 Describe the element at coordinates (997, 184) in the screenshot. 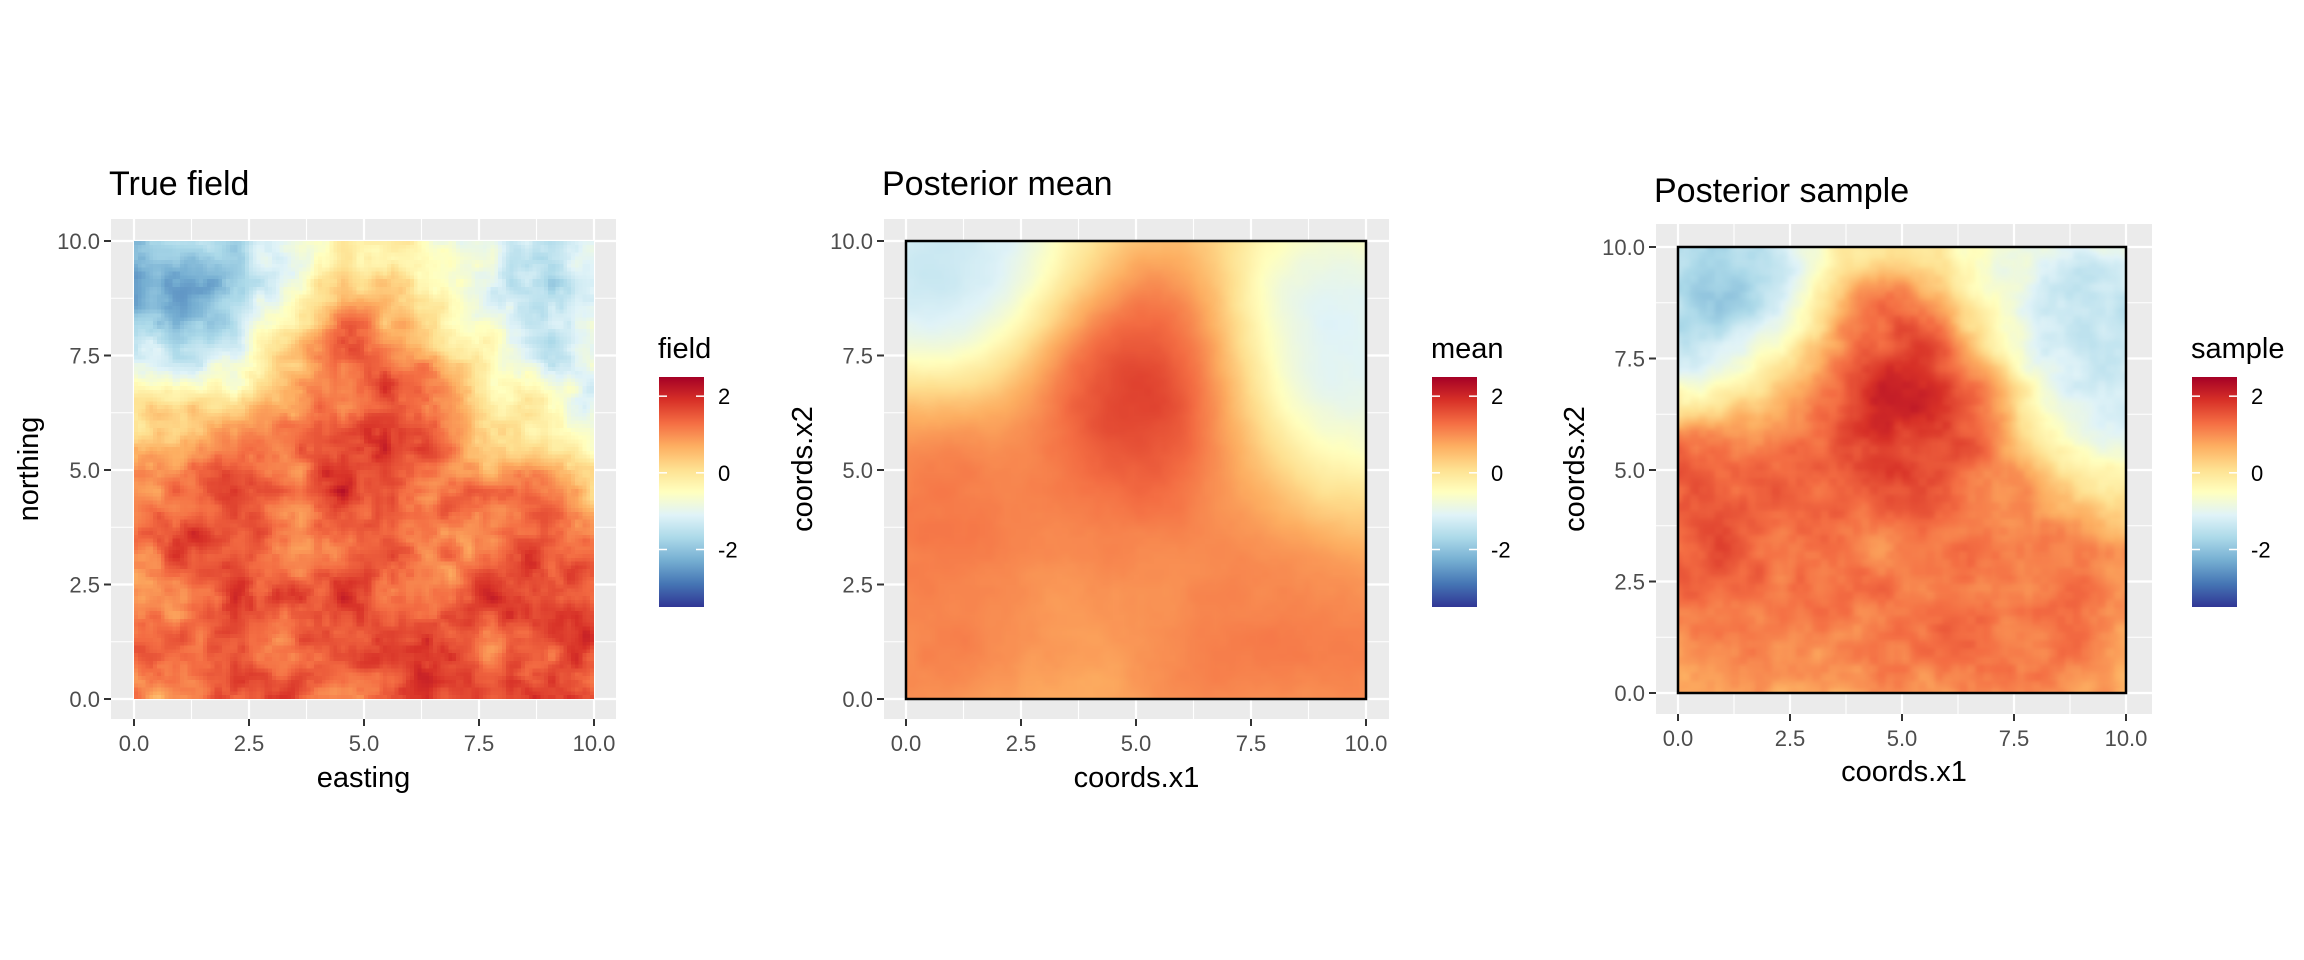

I see `chart-title: Posterior mean` at that location.